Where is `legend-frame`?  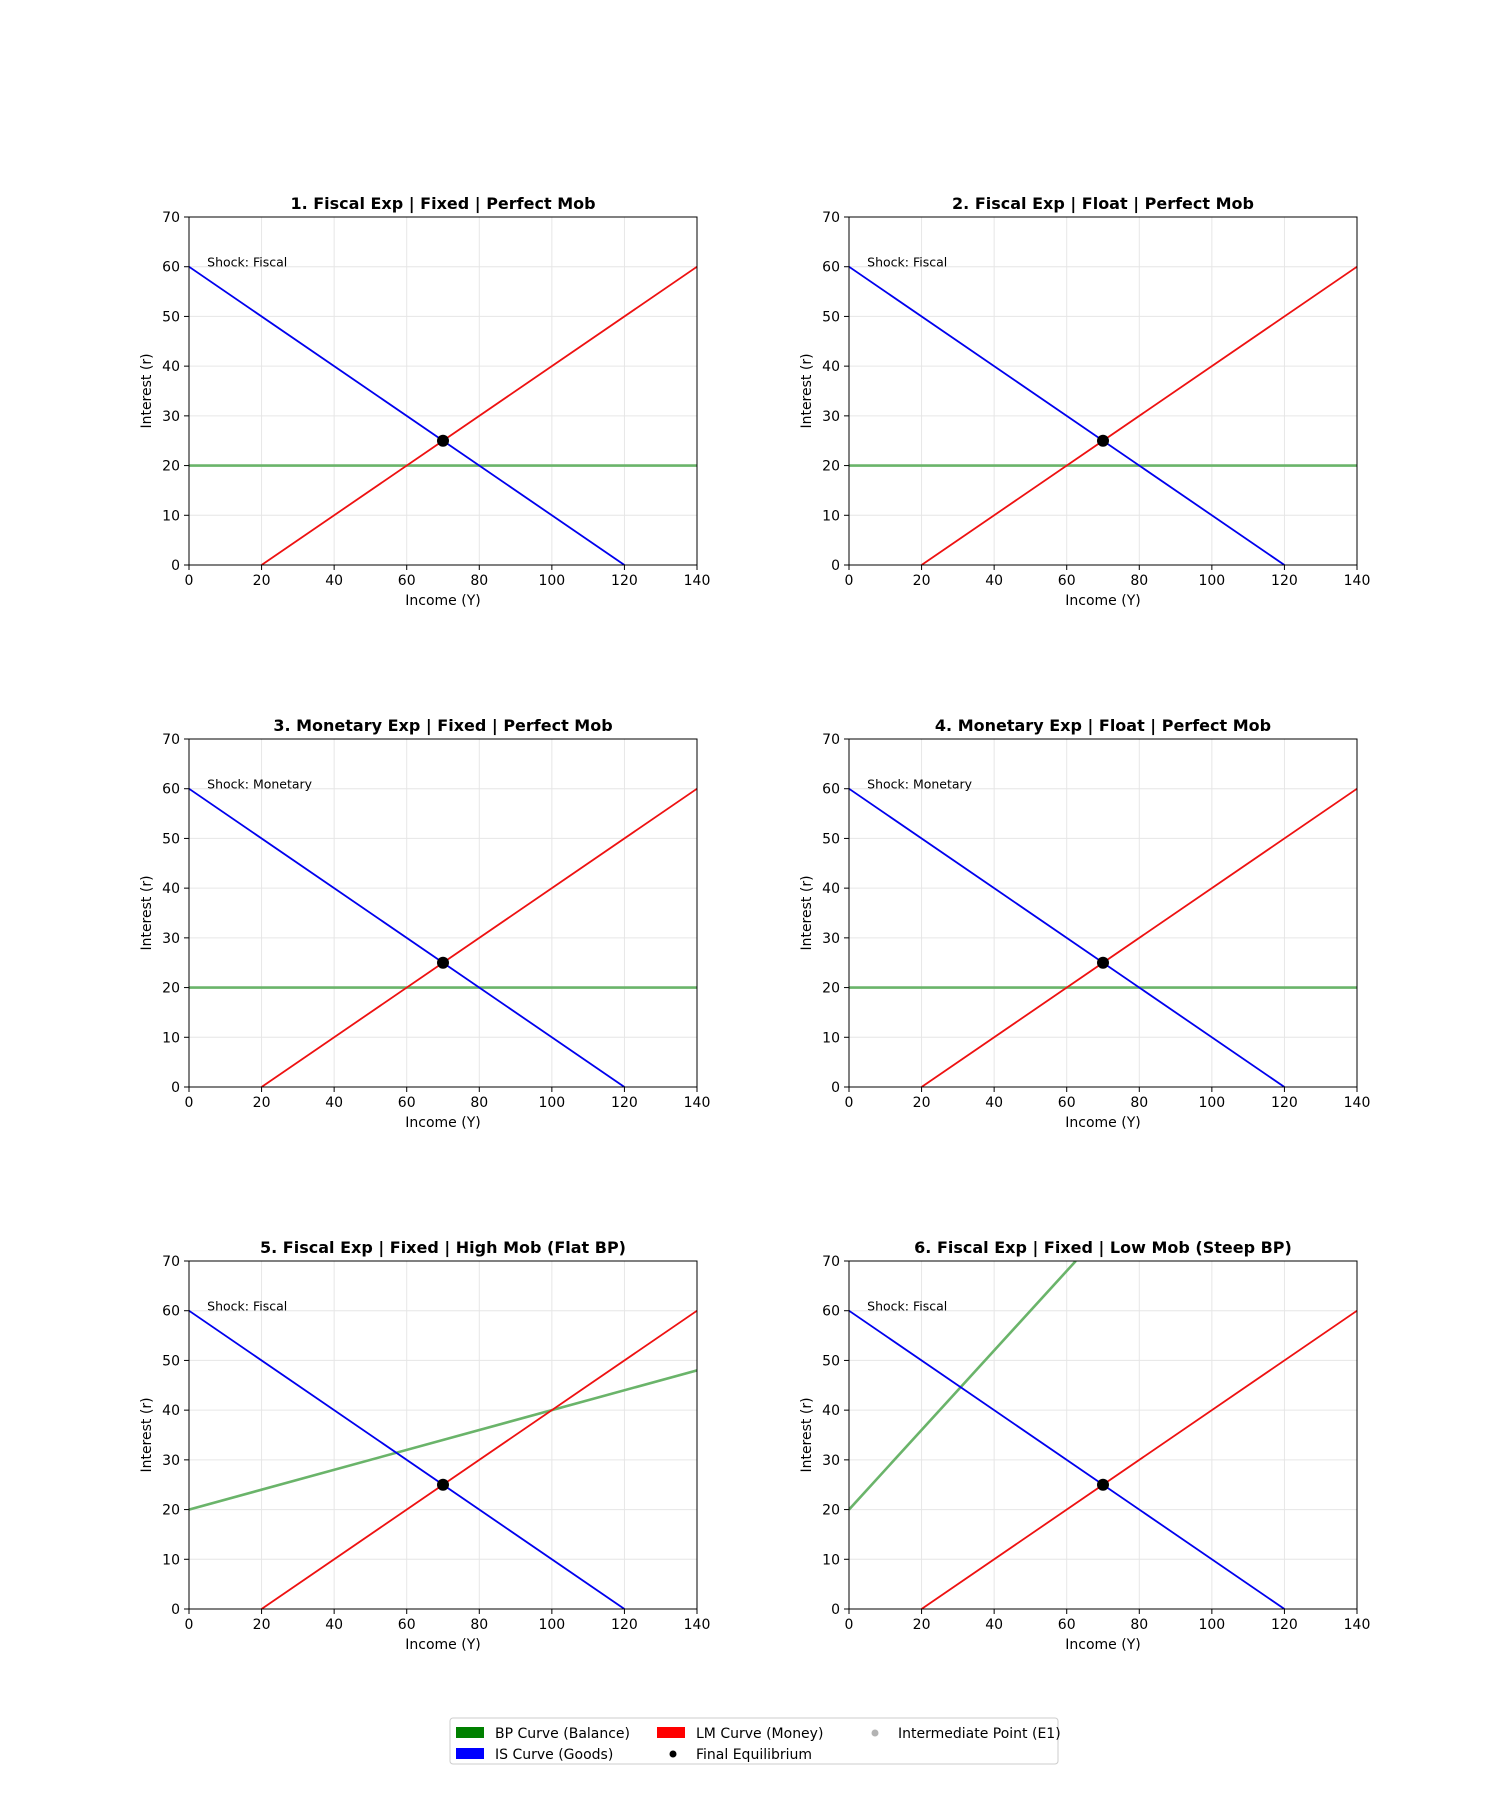 legend-frame is located at coordinates (754, 1741).